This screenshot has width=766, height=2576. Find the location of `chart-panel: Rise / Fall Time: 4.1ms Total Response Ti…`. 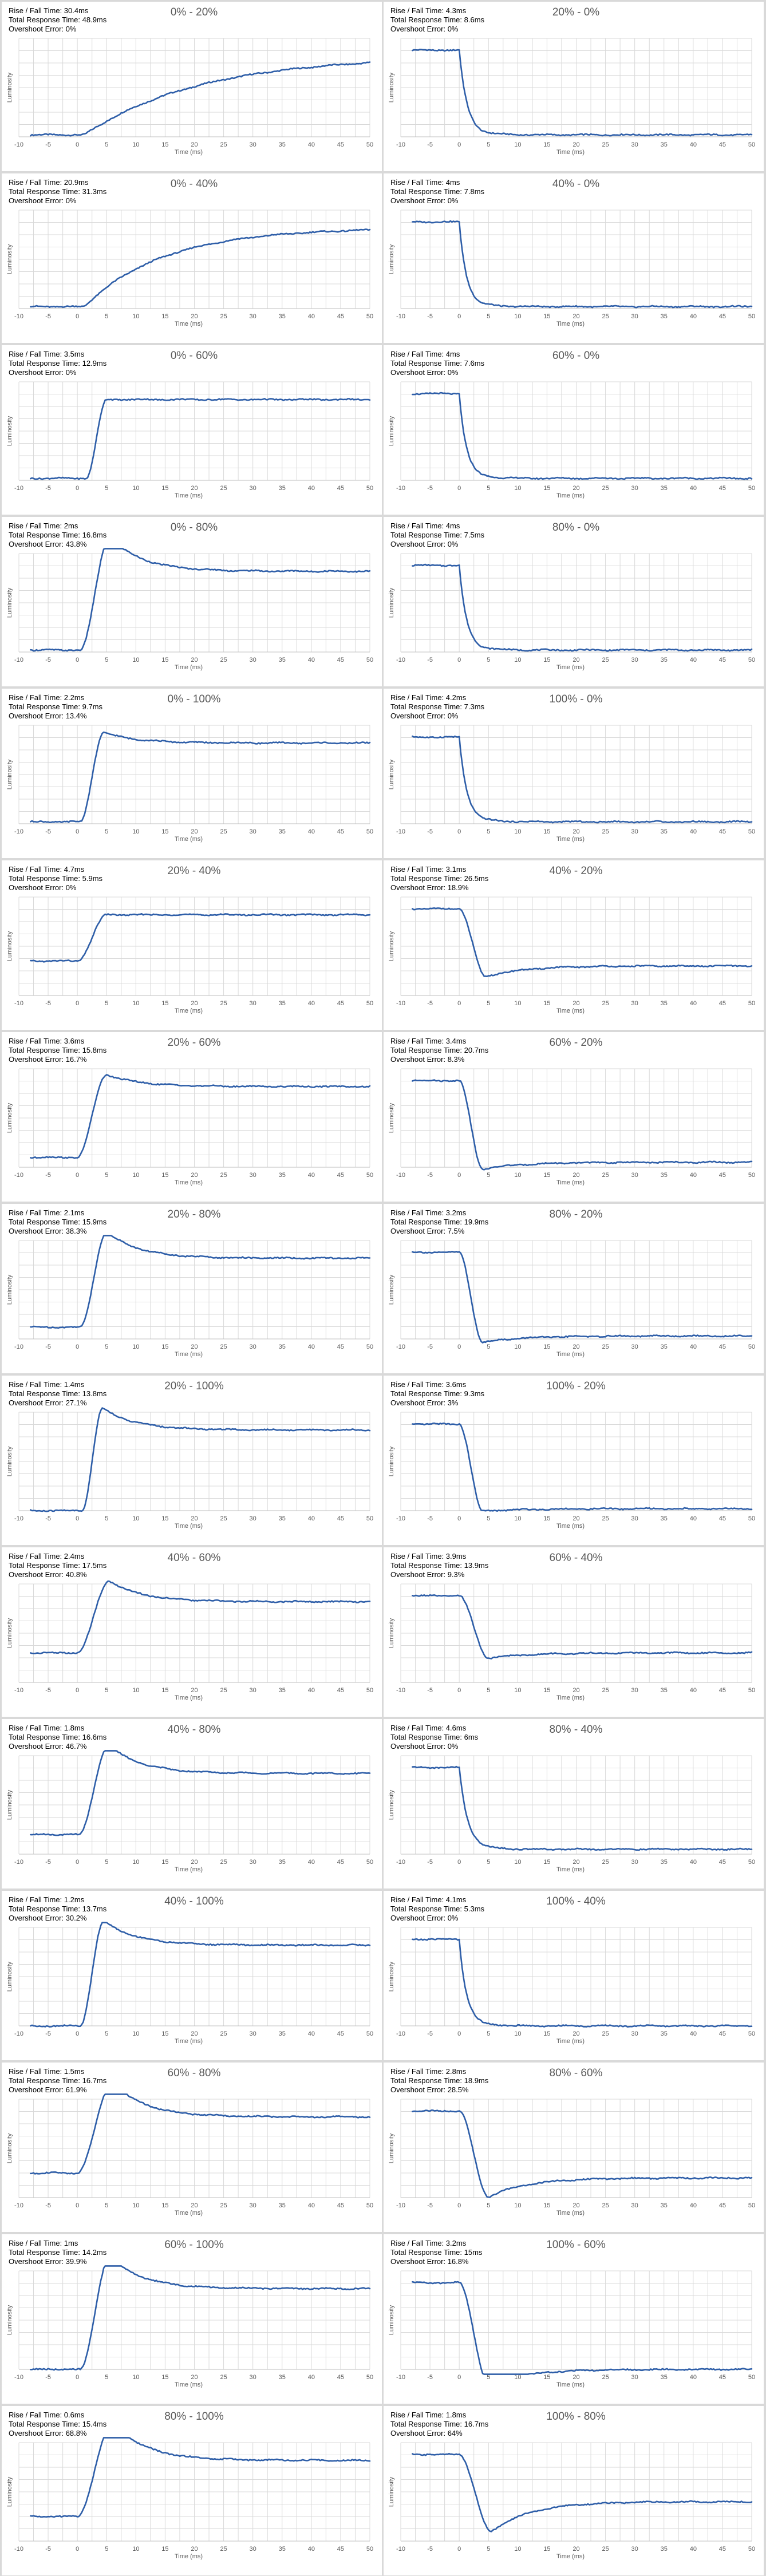

chart-panel: Rise / Fall Time: 4.1ms Total Response Ti… is located at coordinates (574, 1975).